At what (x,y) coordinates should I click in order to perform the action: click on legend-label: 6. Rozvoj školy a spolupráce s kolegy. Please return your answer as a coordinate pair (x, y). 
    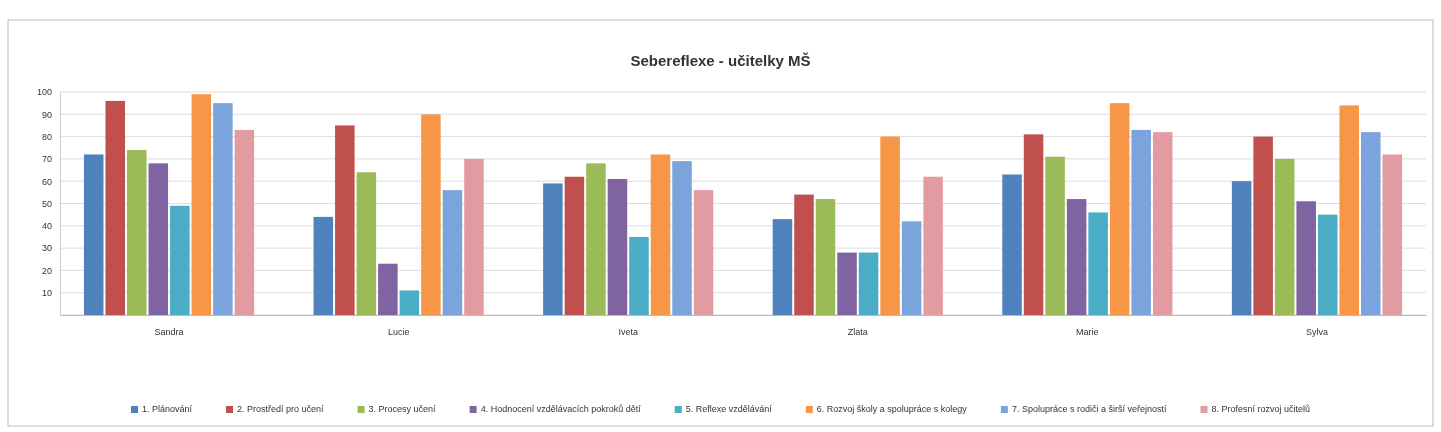
    Looking at the image, I should click on (892, 409).